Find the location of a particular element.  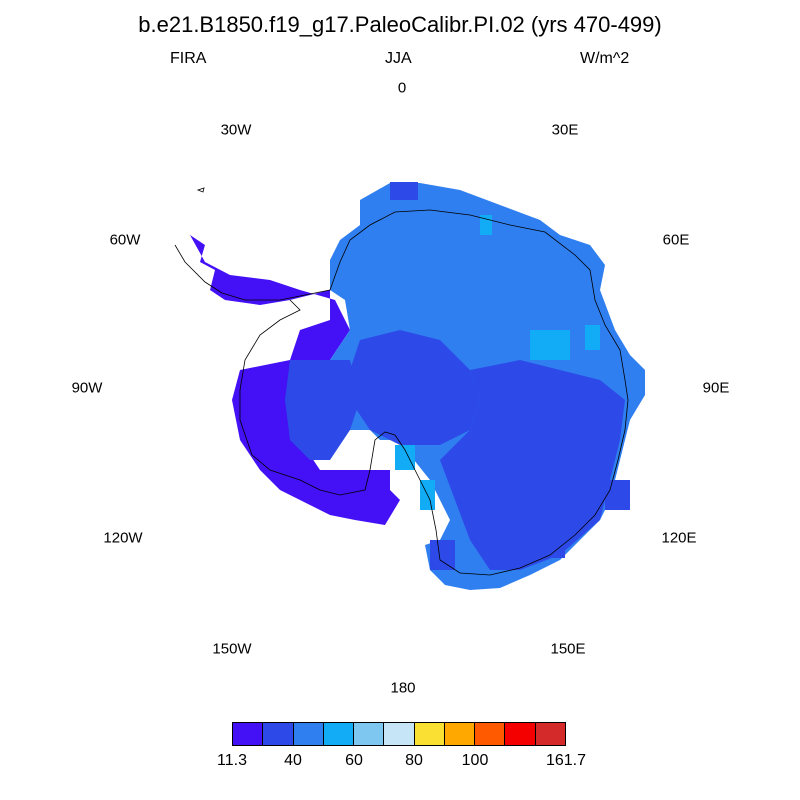

colorbar is located at coordinates (399, 734).